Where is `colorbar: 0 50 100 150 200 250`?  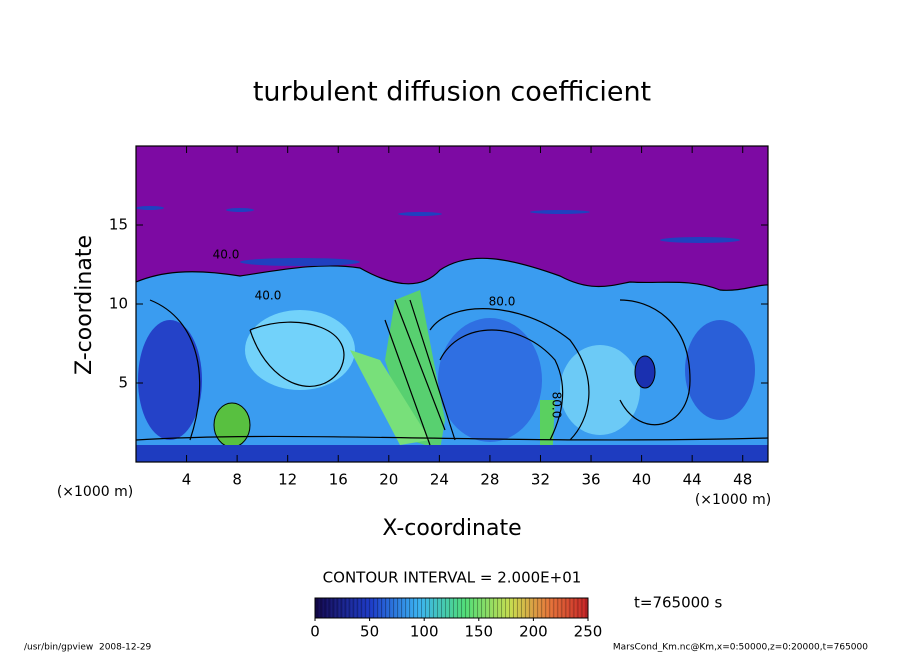
colorbar: 0 50 100 150 200 250 is located at coordinates (456, 619).